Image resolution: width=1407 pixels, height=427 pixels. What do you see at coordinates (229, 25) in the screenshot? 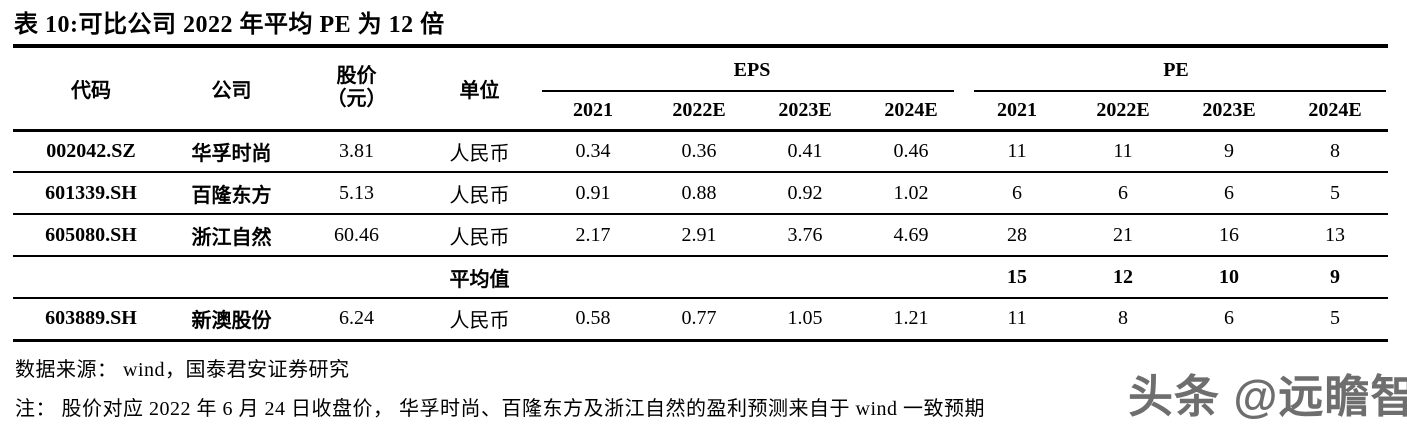
I see `table-title: 表 10:可比公司 2022 年平均 PE 为 12 倍` at bounding box center [229, 25].